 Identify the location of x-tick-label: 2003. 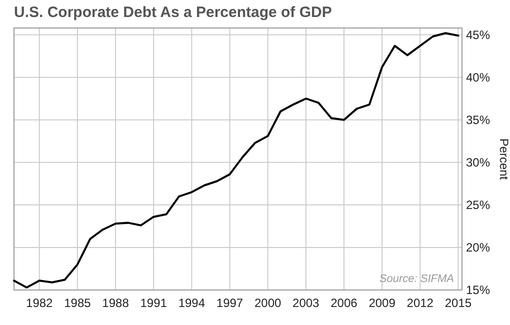
(306, 303).